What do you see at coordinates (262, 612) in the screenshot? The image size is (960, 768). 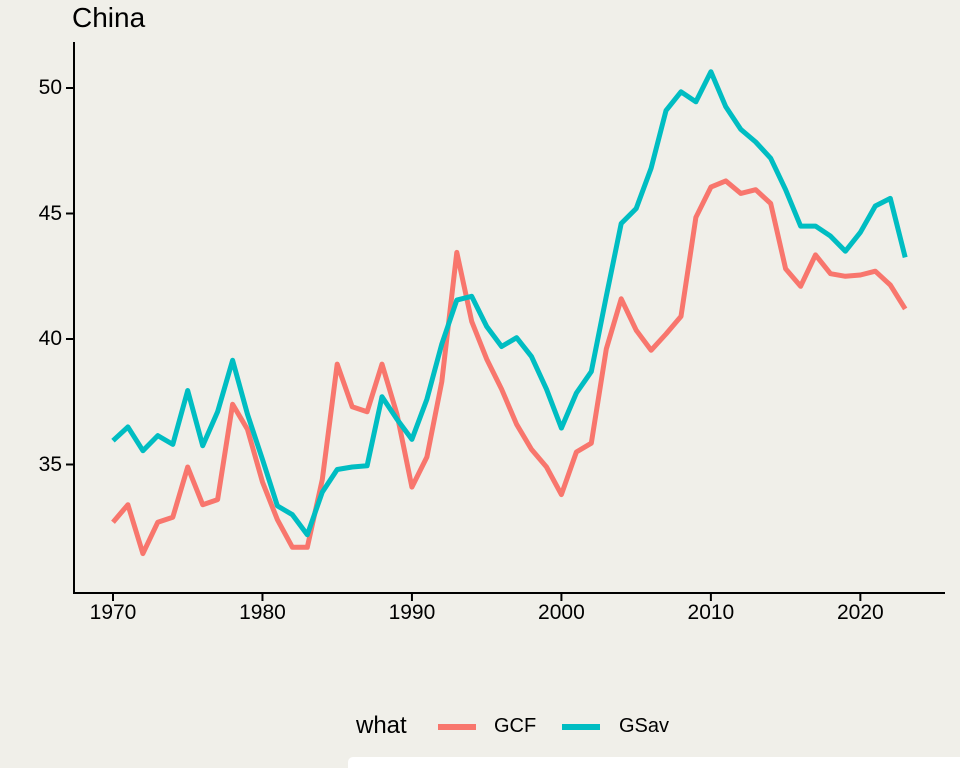 I see `x-tick-label: 1980` at bounding box center [262, 612].